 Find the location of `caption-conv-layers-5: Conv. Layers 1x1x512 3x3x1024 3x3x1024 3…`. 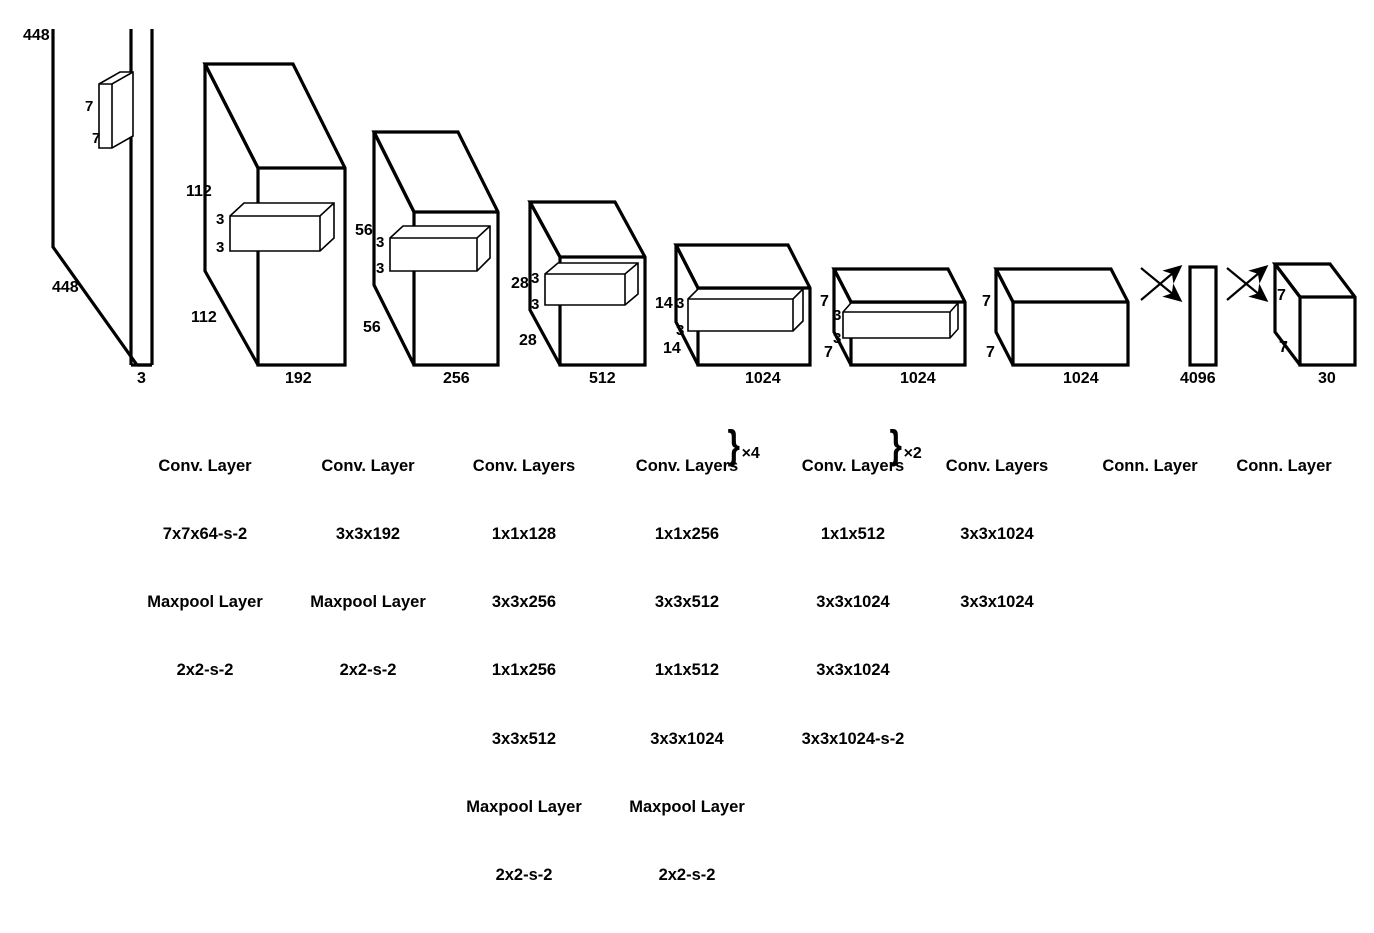

caption-conv-layers-5: Conv. Layers 1x1x512 3x3x1024 3x3x1024 3… is located at coordinates (853, 602).